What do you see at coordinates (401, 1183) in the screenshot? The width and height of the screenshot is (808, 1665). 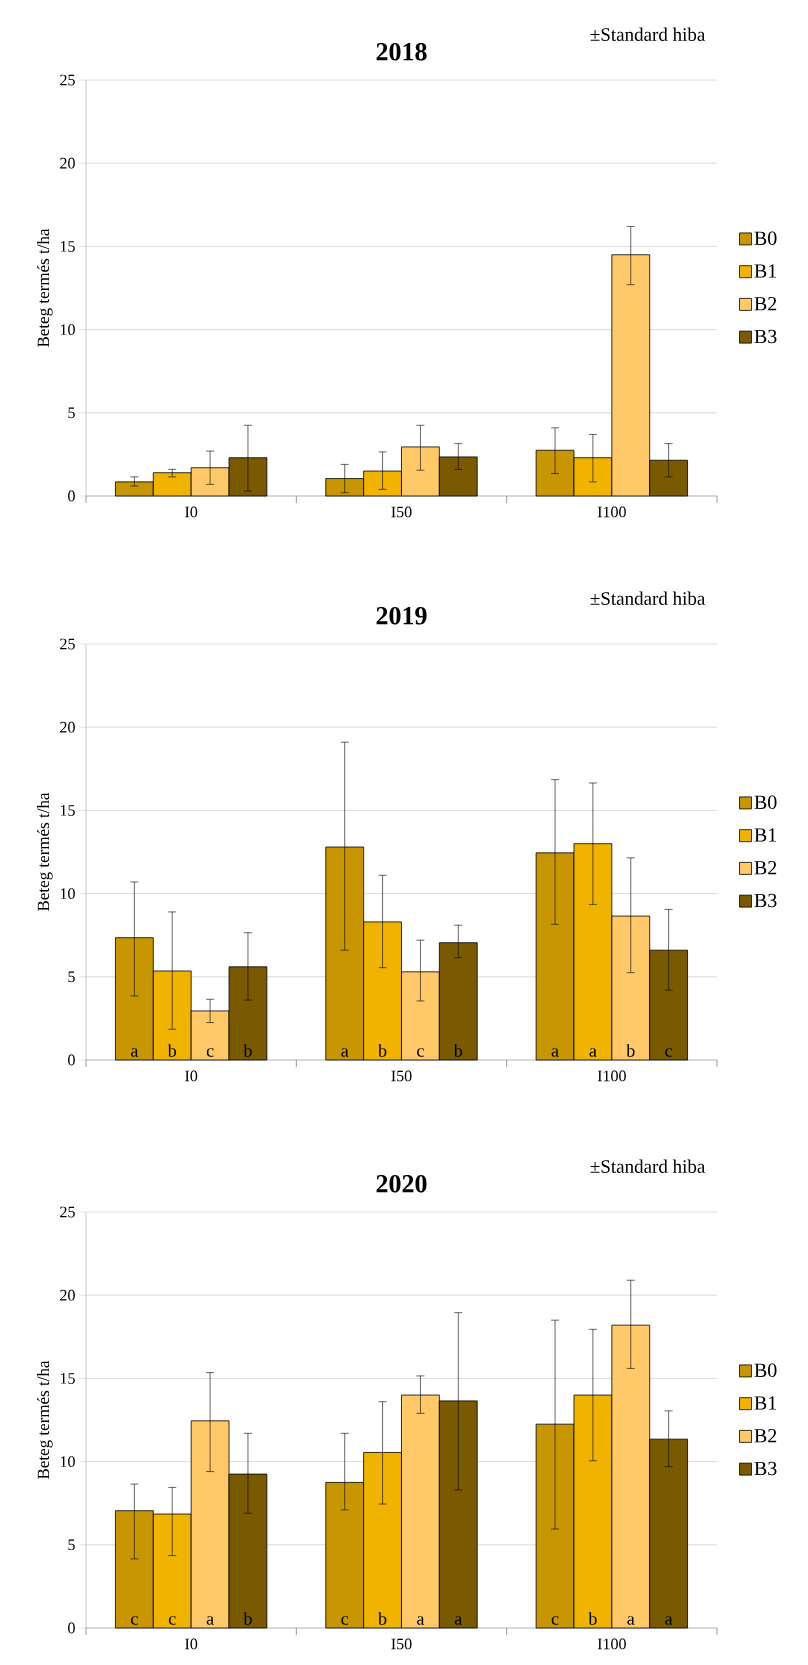 I see `chart-title: 2020` at bounding box center [401, 1183].